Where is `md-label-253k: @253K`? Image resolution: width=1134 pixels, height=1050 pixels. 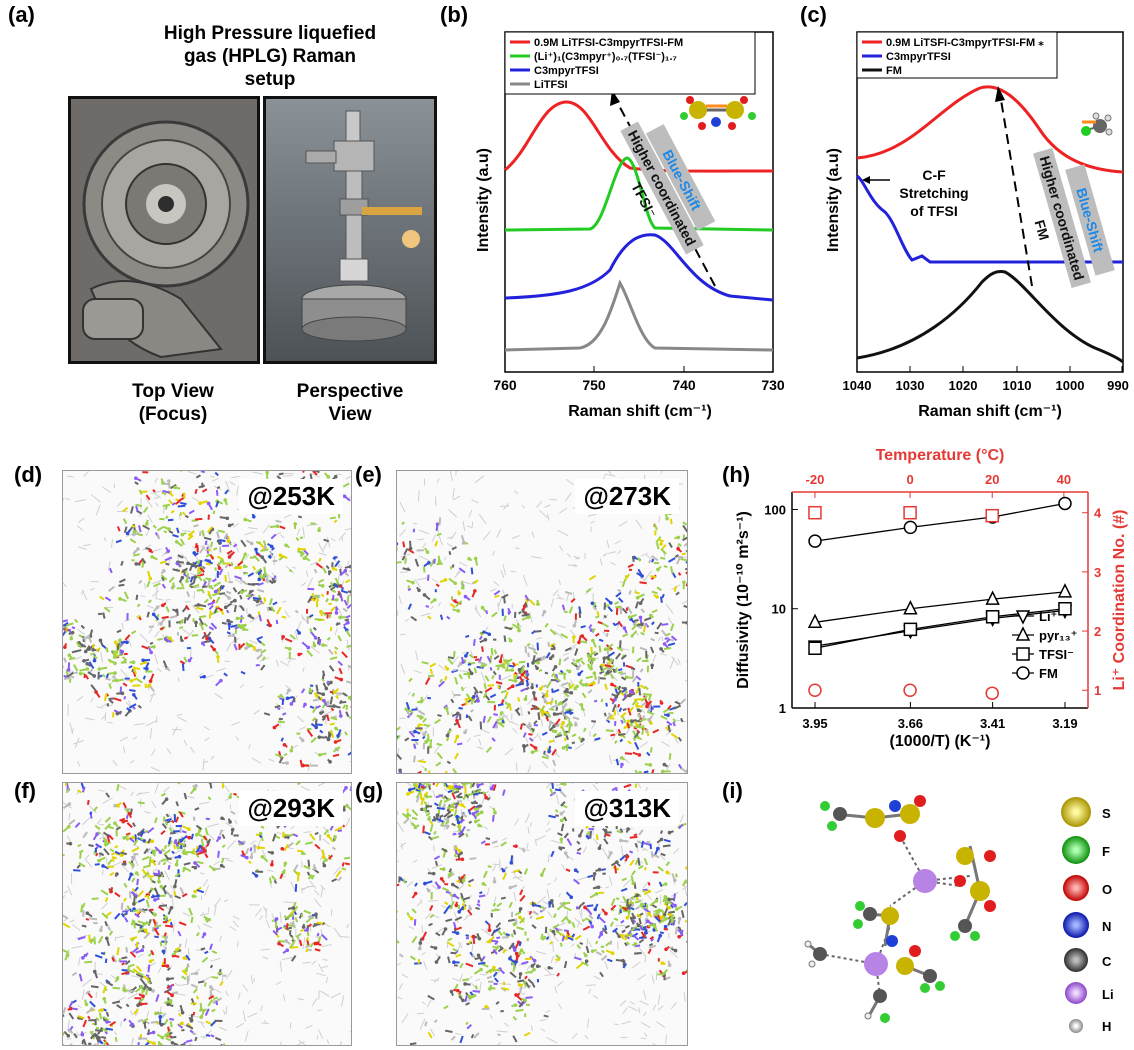 md-label-253k: @253K is located at coordinates (291, 496).